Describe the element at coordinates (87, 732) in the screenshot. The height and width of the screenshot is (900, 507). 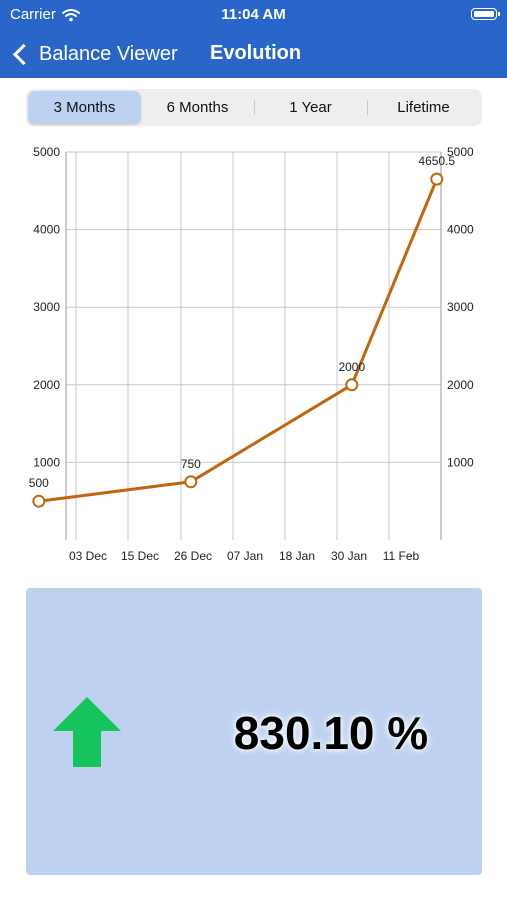
I see `arrow-up-icon` at that location.